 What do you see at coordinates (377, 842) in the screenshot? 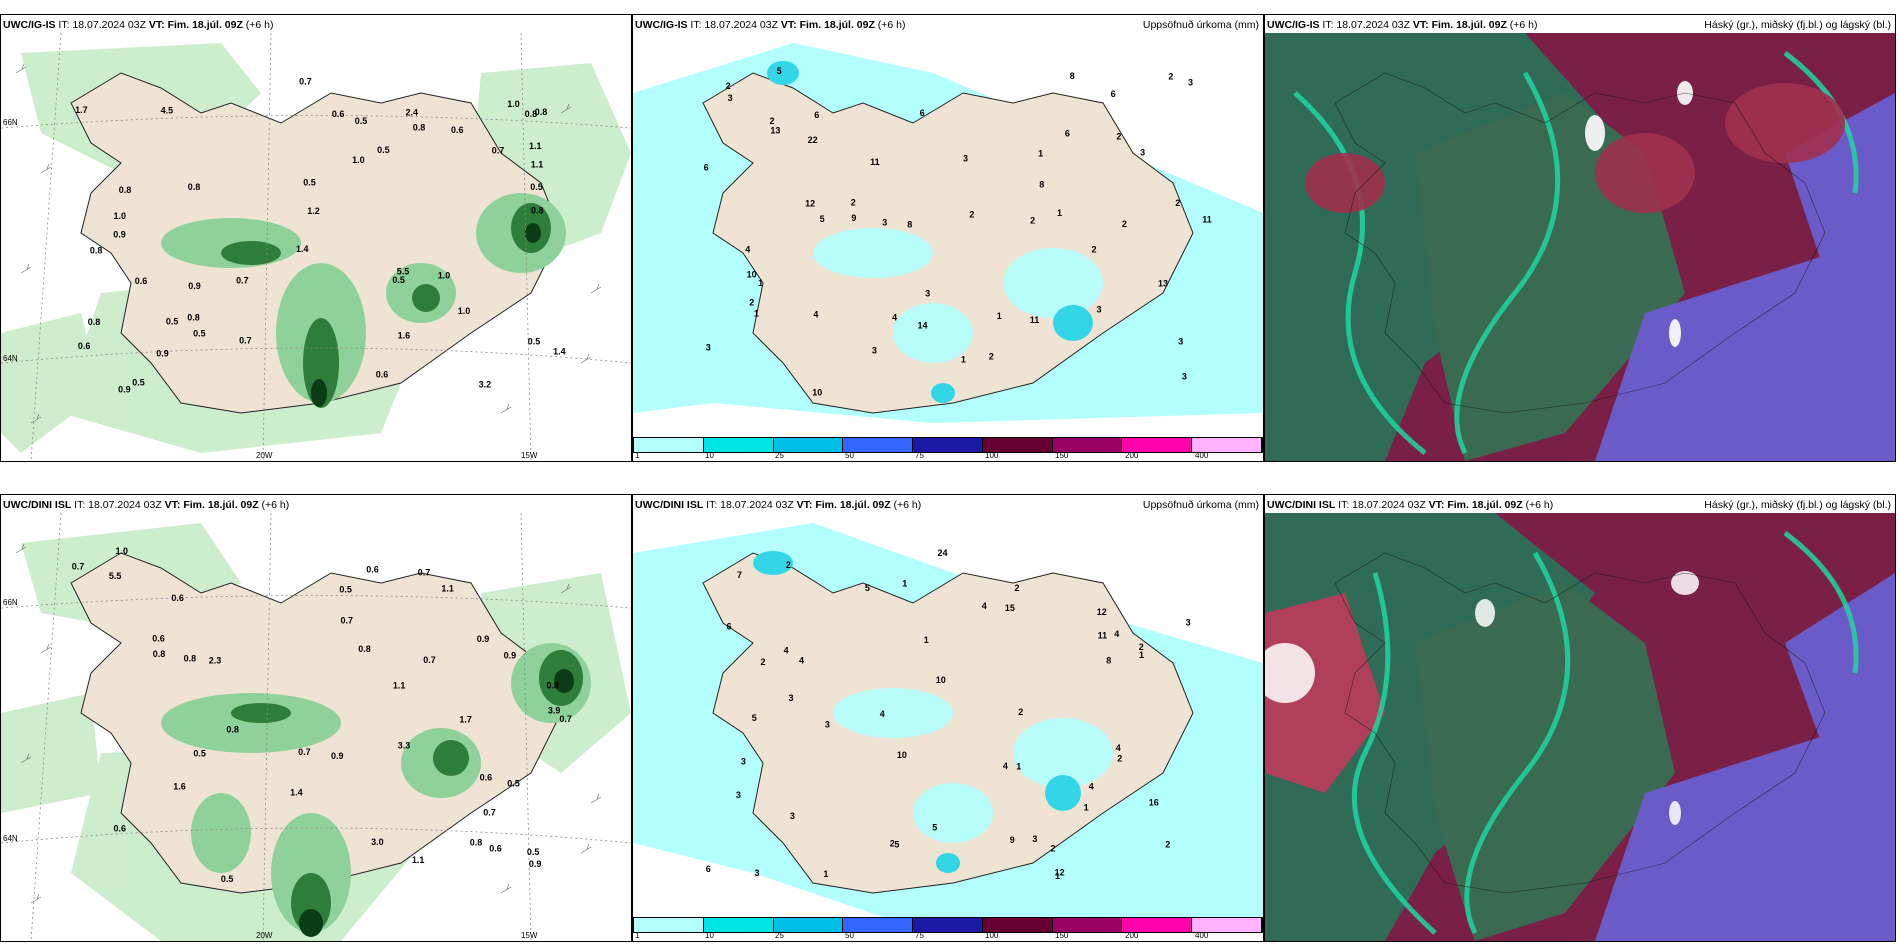
I see `value-label: 3.0` at bounding box center [377, 842].